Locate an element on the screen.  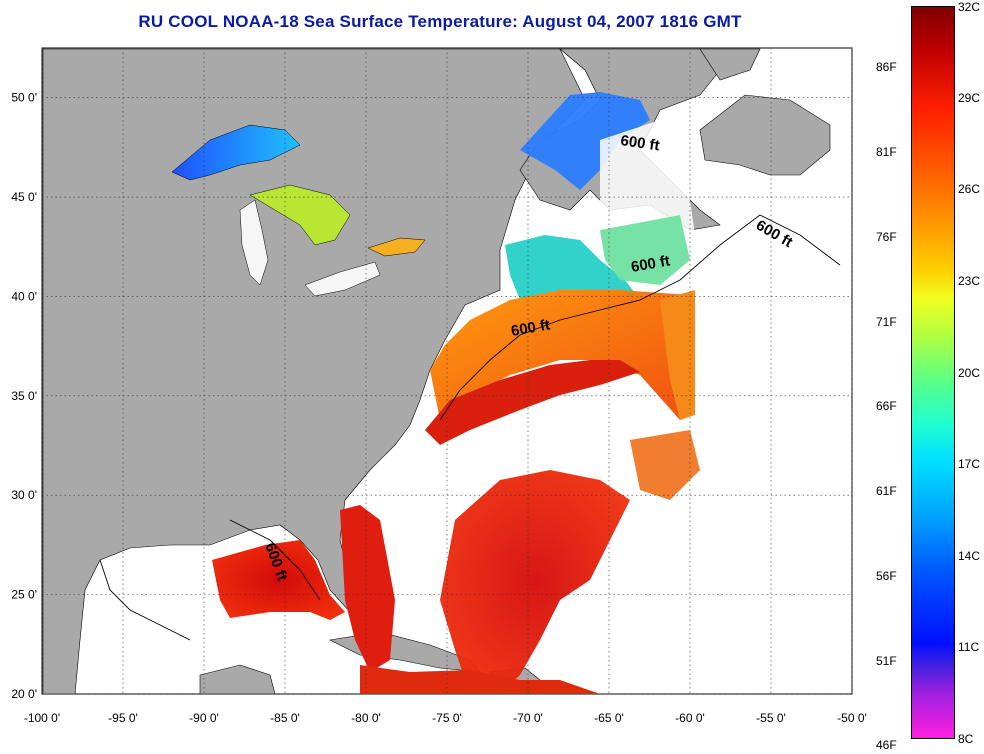
swath-sargasso-east is located at coordinates (665, 465).